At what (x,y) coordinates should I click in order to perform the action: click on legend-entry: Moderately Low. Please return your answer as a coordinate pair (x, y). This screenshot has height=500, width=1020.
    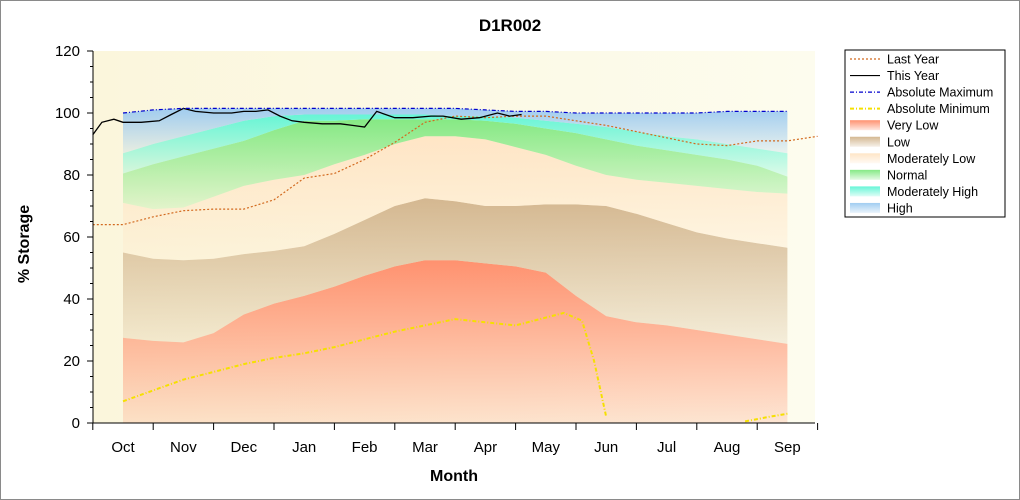
    Looking at the image, I should click on (931, 159).